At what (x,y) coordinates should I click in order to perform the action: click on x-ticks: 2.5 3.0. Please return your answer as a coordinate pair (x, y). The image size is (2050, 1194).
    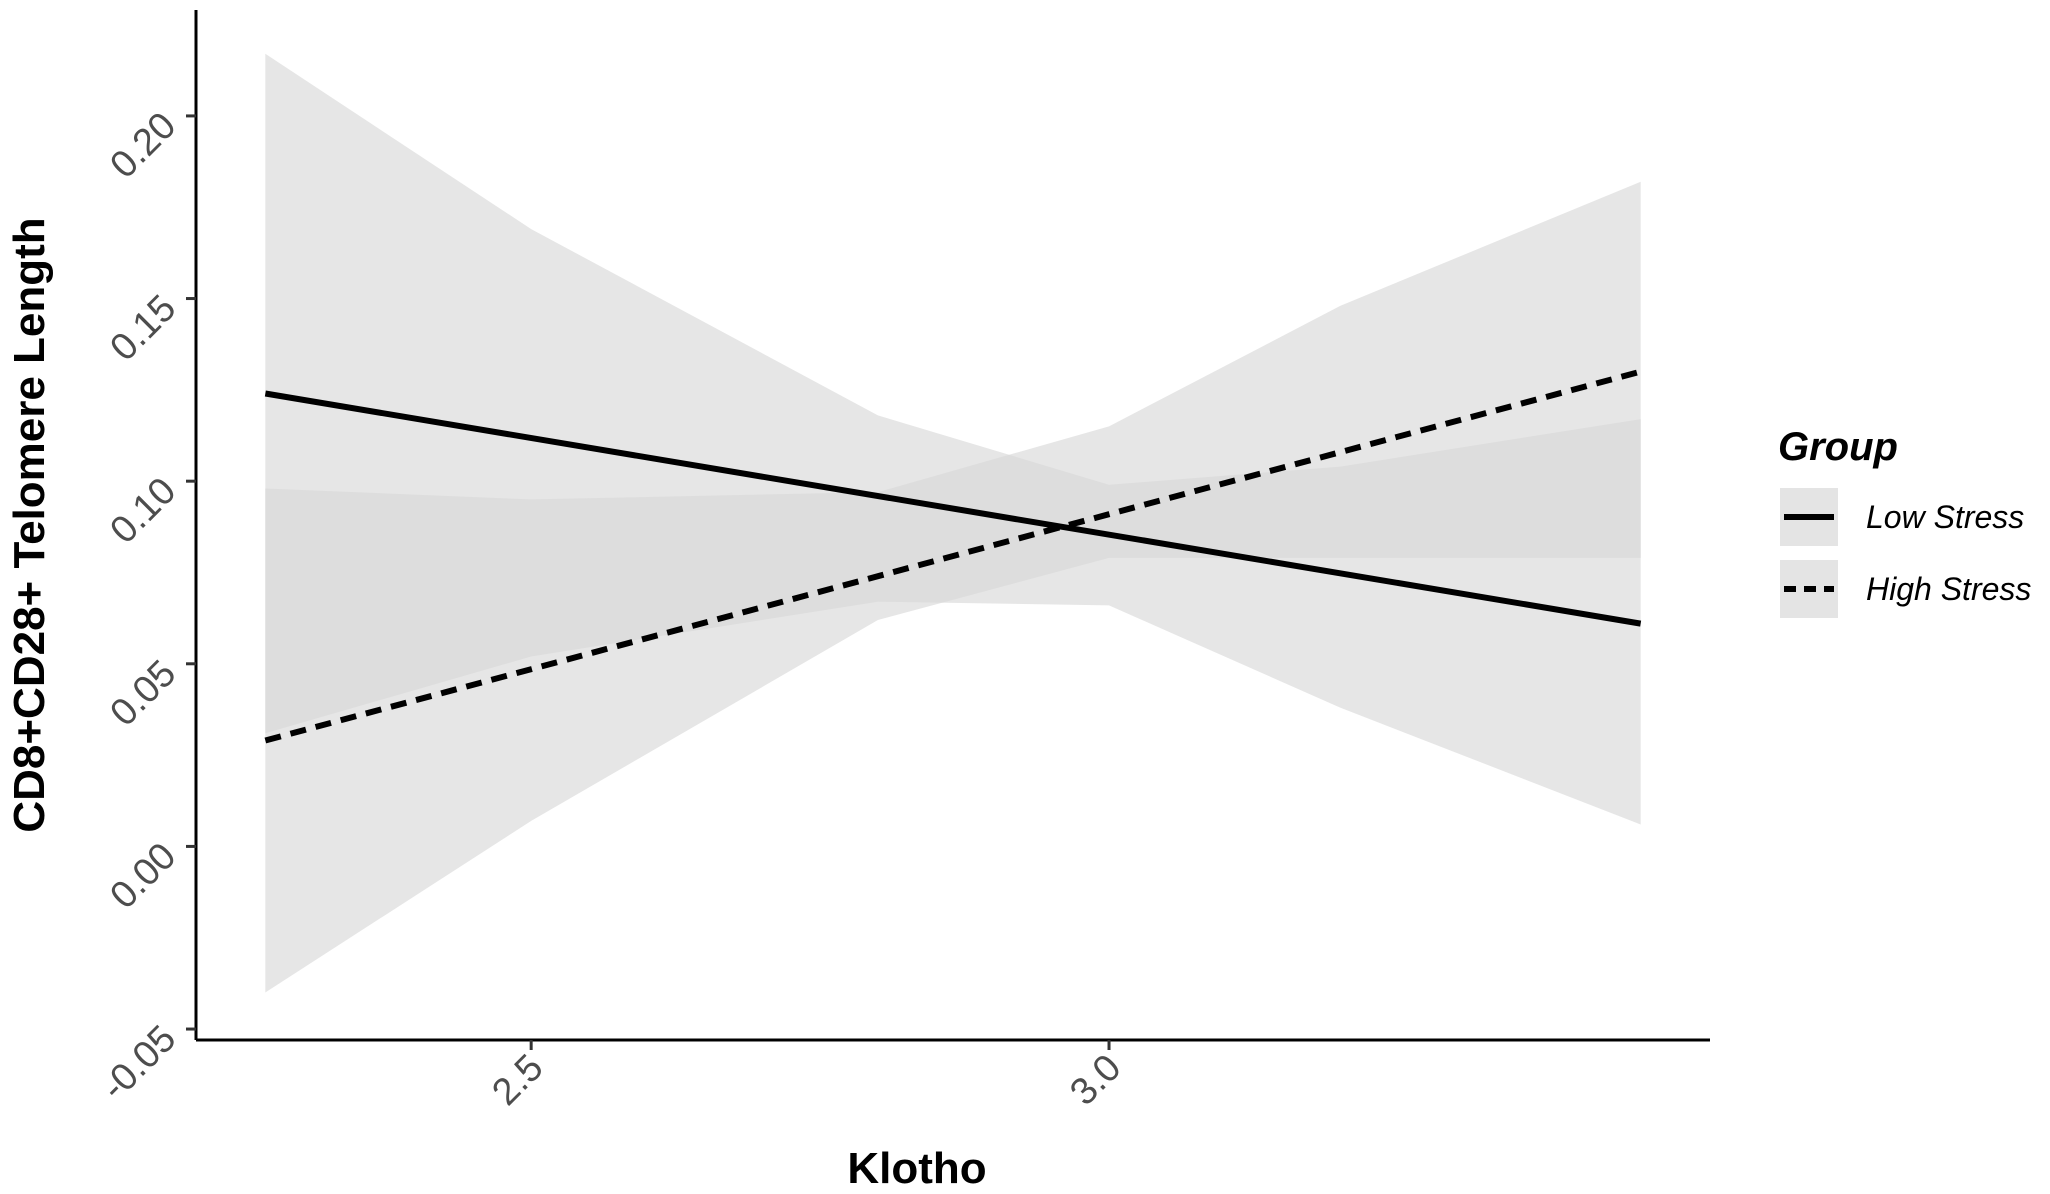
    Looking at the image, I should click on (806, 1077).